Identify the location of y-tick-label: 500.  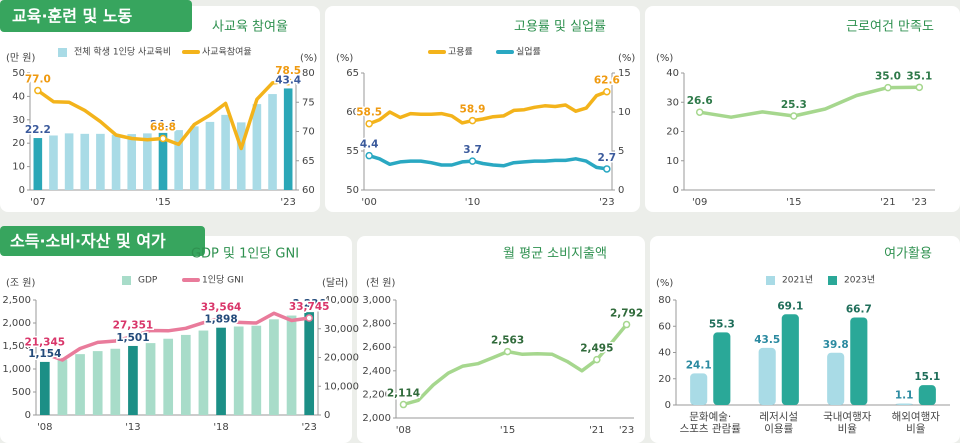
(21, 392).